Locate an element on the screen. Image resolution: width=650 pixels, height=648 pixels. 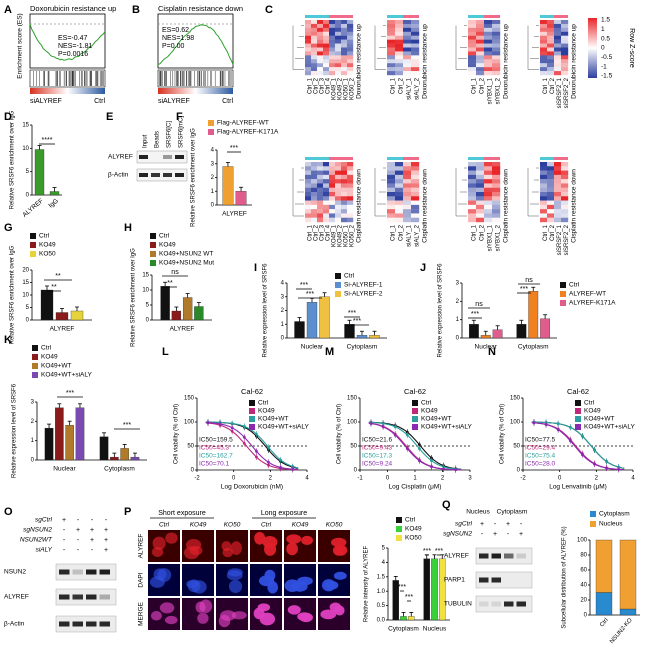
column-label: Ctrl_2 is located at coordinates (553, 232).